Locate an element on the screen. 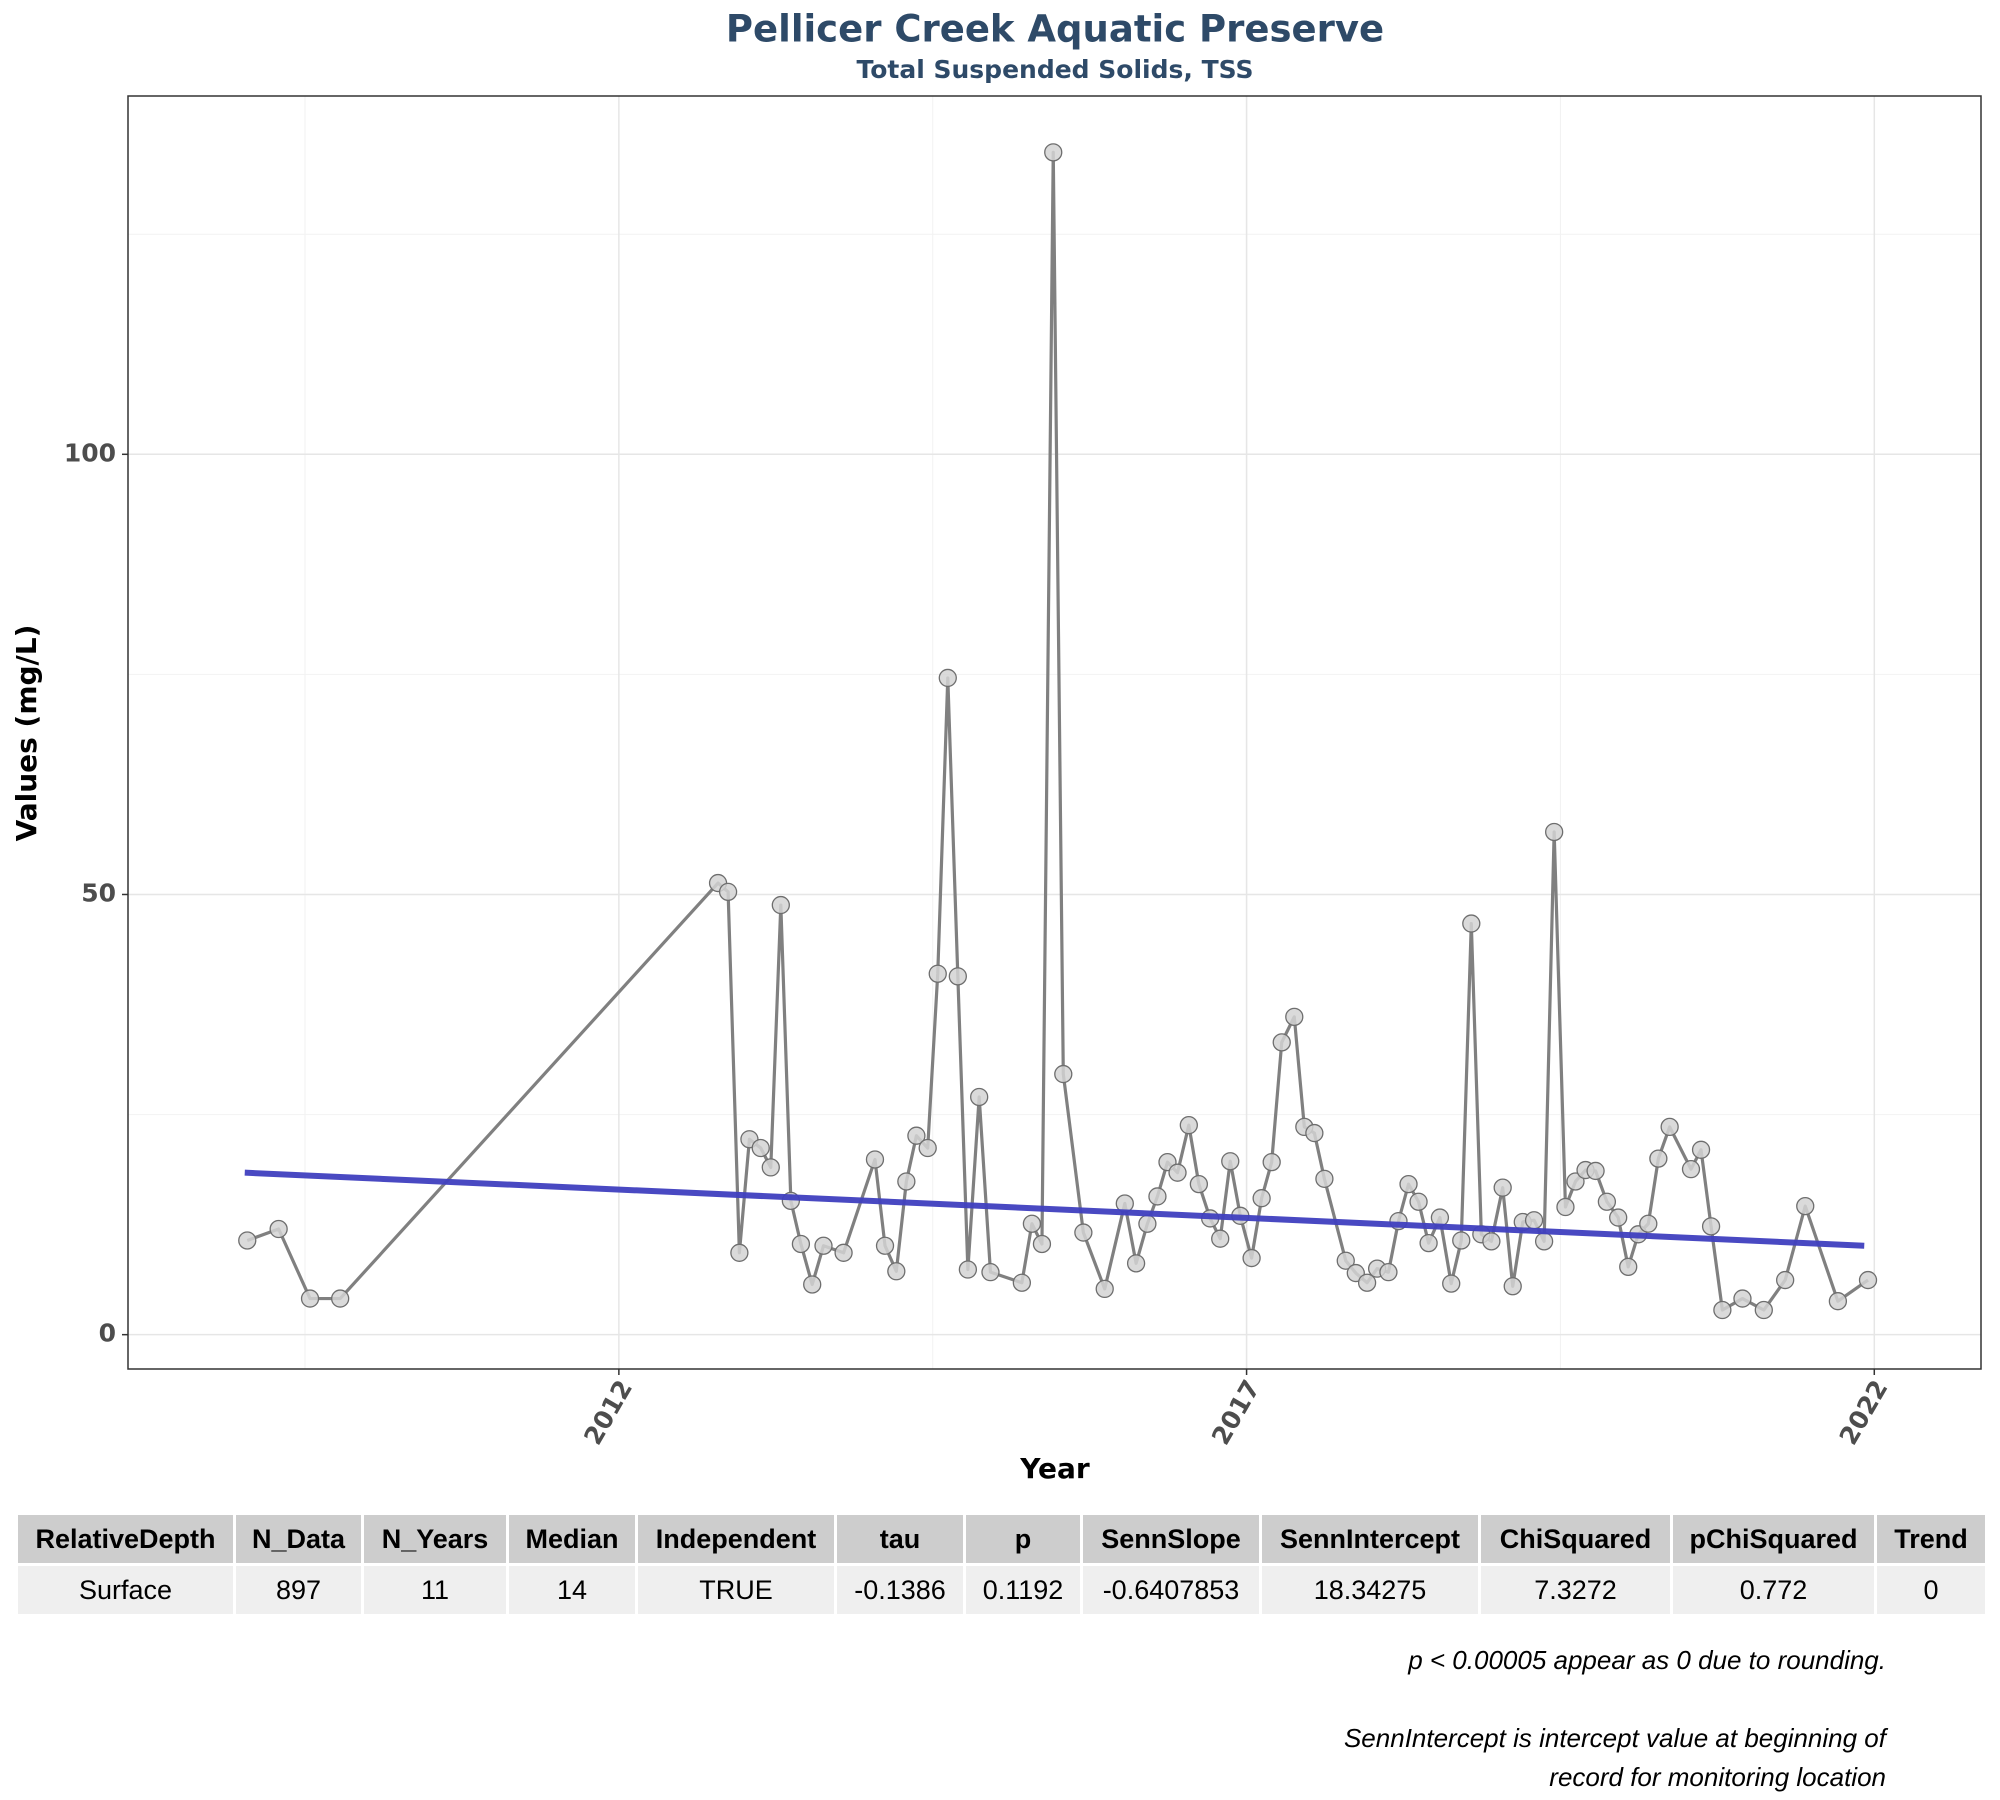 This screenshot has height=1800, width=2000. table-cell: Surface is located at coordinates (125, 1590).